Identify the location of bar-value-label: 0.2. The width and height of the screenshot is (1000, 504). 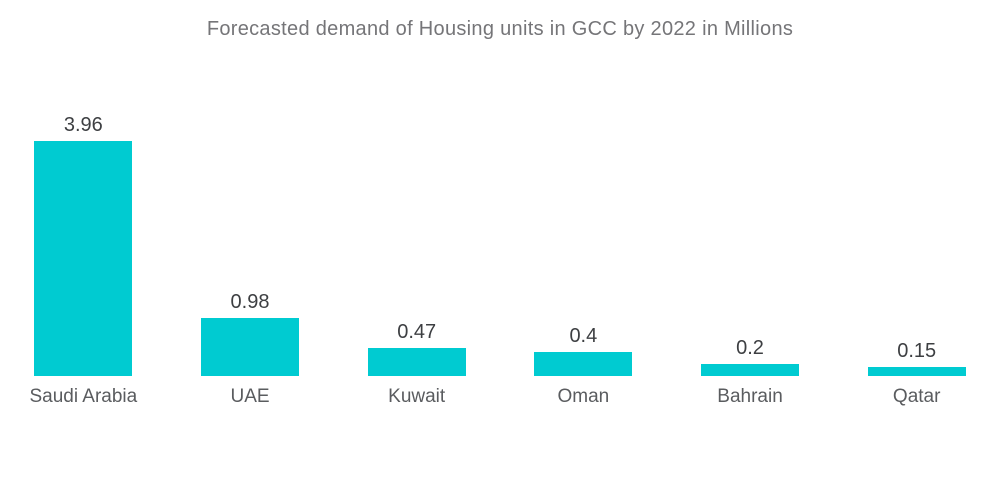
(750, 348).